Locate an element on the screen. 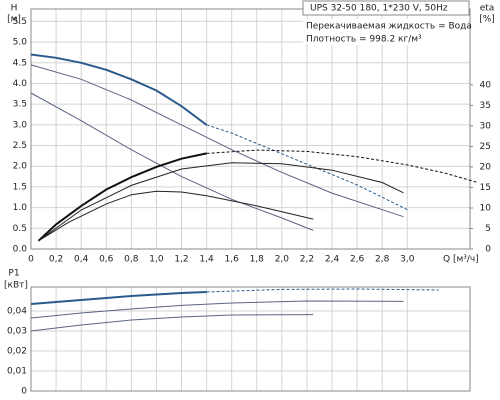 This screenshot has height=400, width=500. y-tick-label: 0,02 is located at coordinates (17, 352).